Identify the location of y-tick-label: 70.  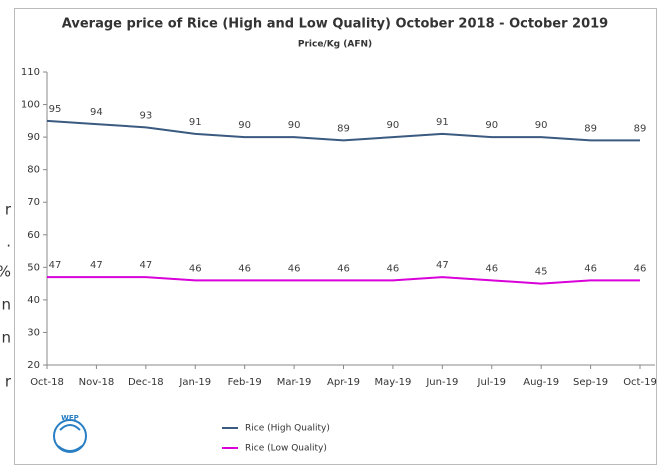
(33, 202).